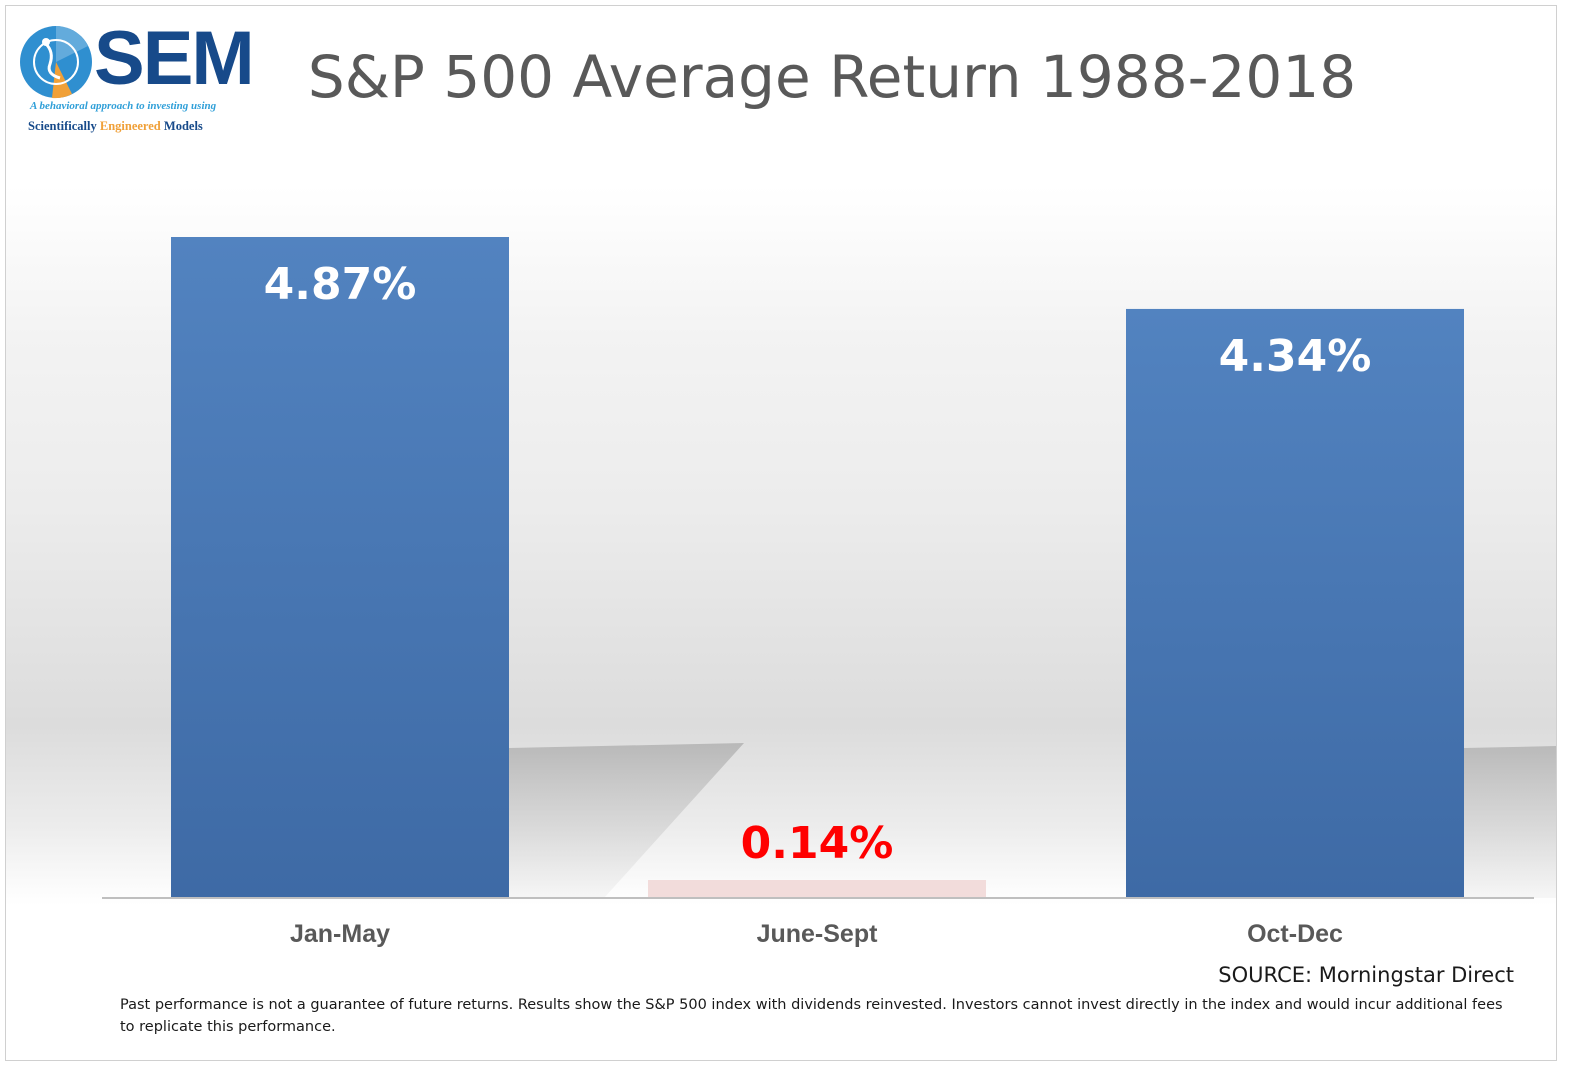 Image resolution: width=1569 pixels, height=1072 pixels. Describe the element at coordinates (818, 934) in the screenshot. I see `category-label-june-sept: June-Sept` at that location.